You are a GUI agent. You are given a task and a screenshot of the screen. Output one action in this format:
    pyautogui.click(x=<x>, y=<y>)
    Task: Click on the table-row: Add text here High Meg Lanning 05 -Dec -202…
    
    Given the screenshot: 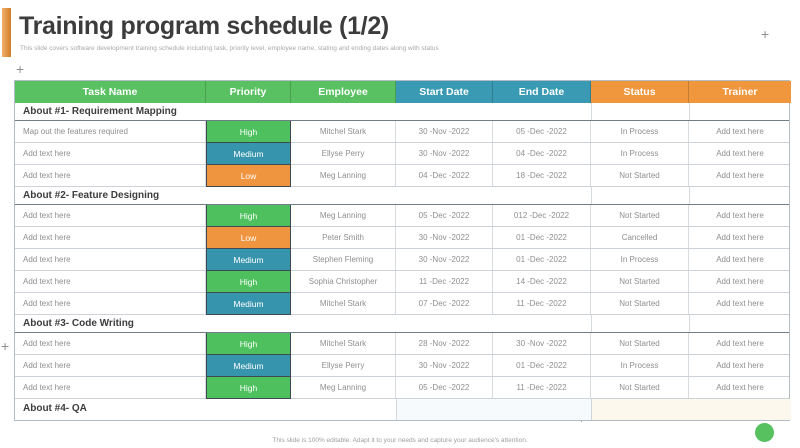 What is the action you would take?
    pyautogui.click(x=402, y=216)
    